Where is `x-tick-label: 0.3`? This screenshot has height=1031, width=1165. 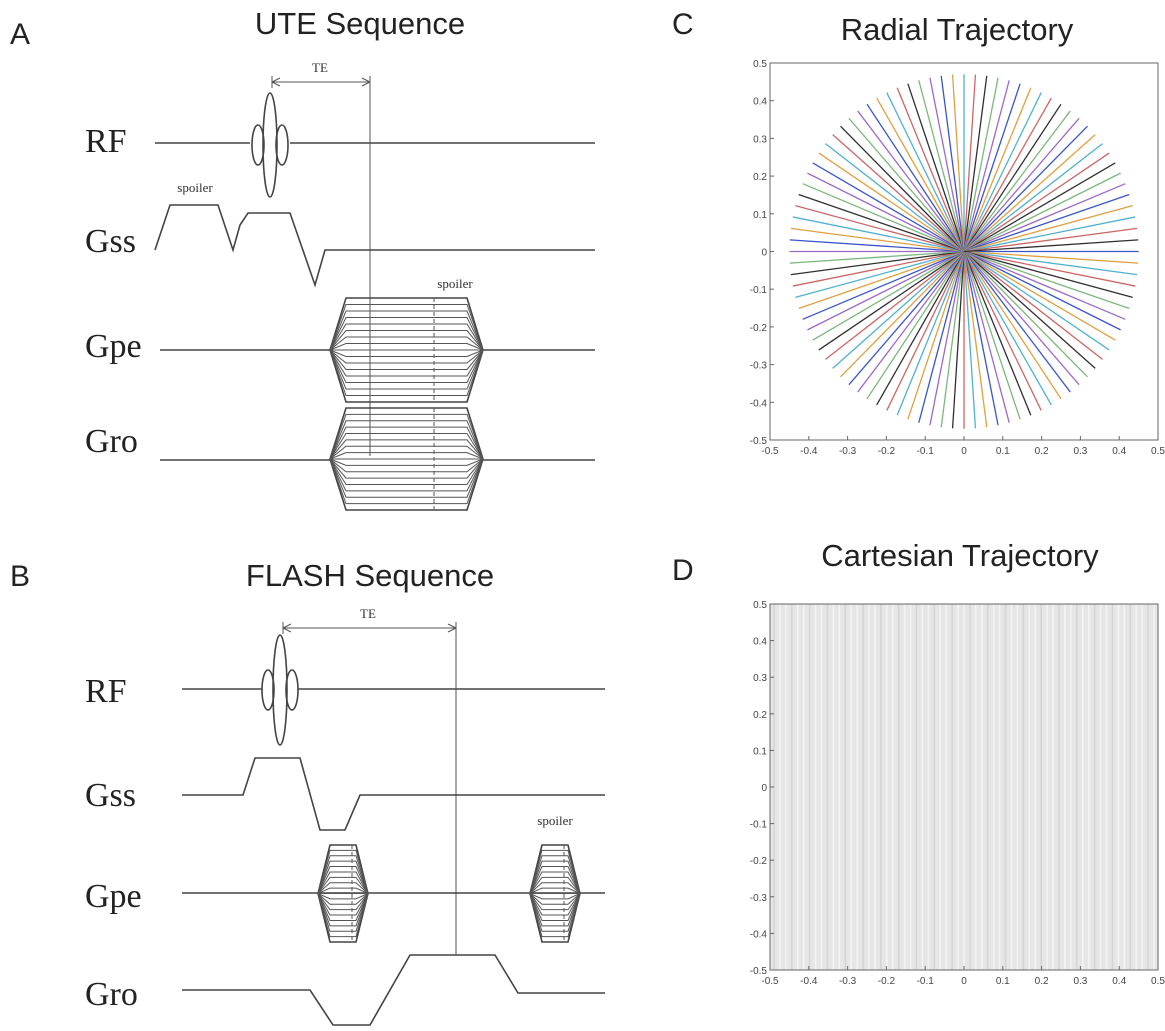 x-tick-label: 0.3 is located at coordinates (1080, 981).